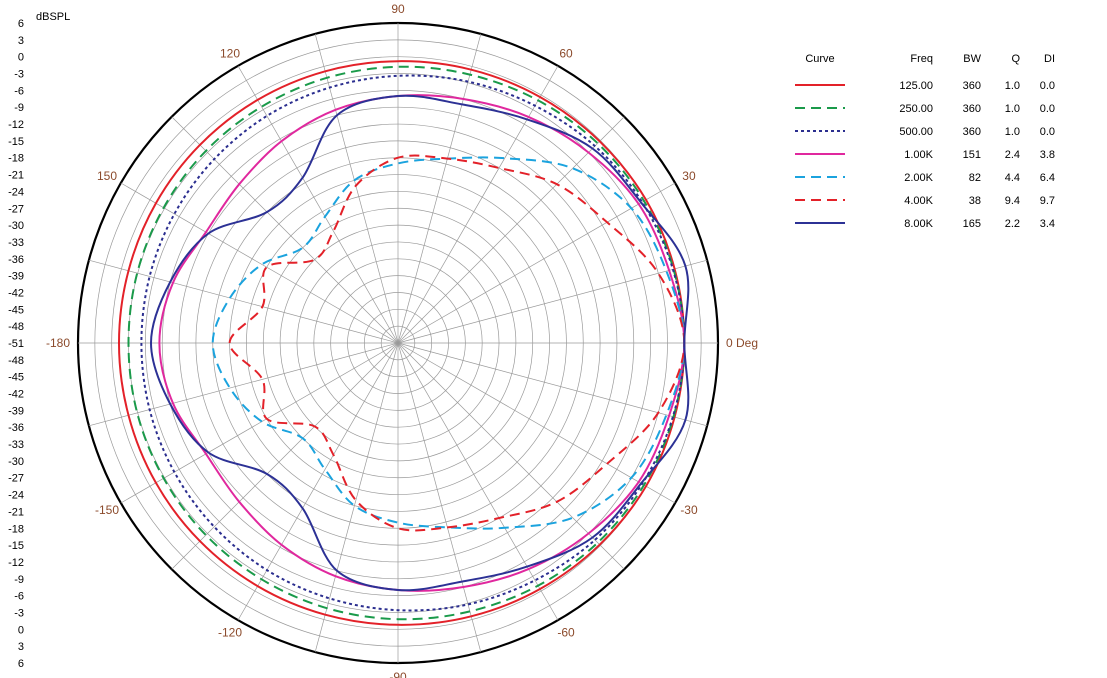 Image resolution: width=1107 pixels, height=678 pixels. What do you see at coordinates (918, 201) in the screenshot?
I see `legend-freq: 4.00K` at bounding box center [918, 201].